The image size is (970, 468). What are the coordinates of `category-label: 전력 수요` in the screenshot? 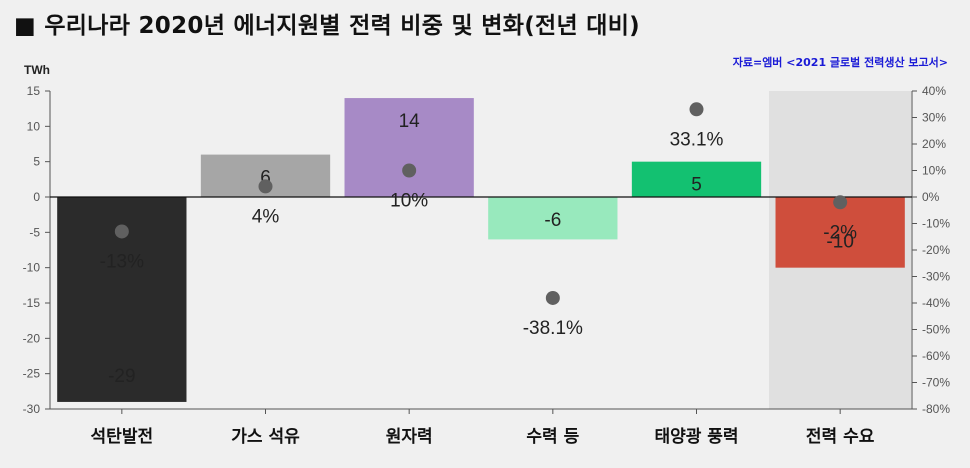 It's located at (840, 437).